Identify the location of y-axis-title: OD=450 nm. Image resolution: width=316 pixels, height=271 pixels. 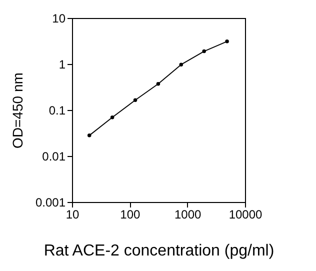
(17, 110).